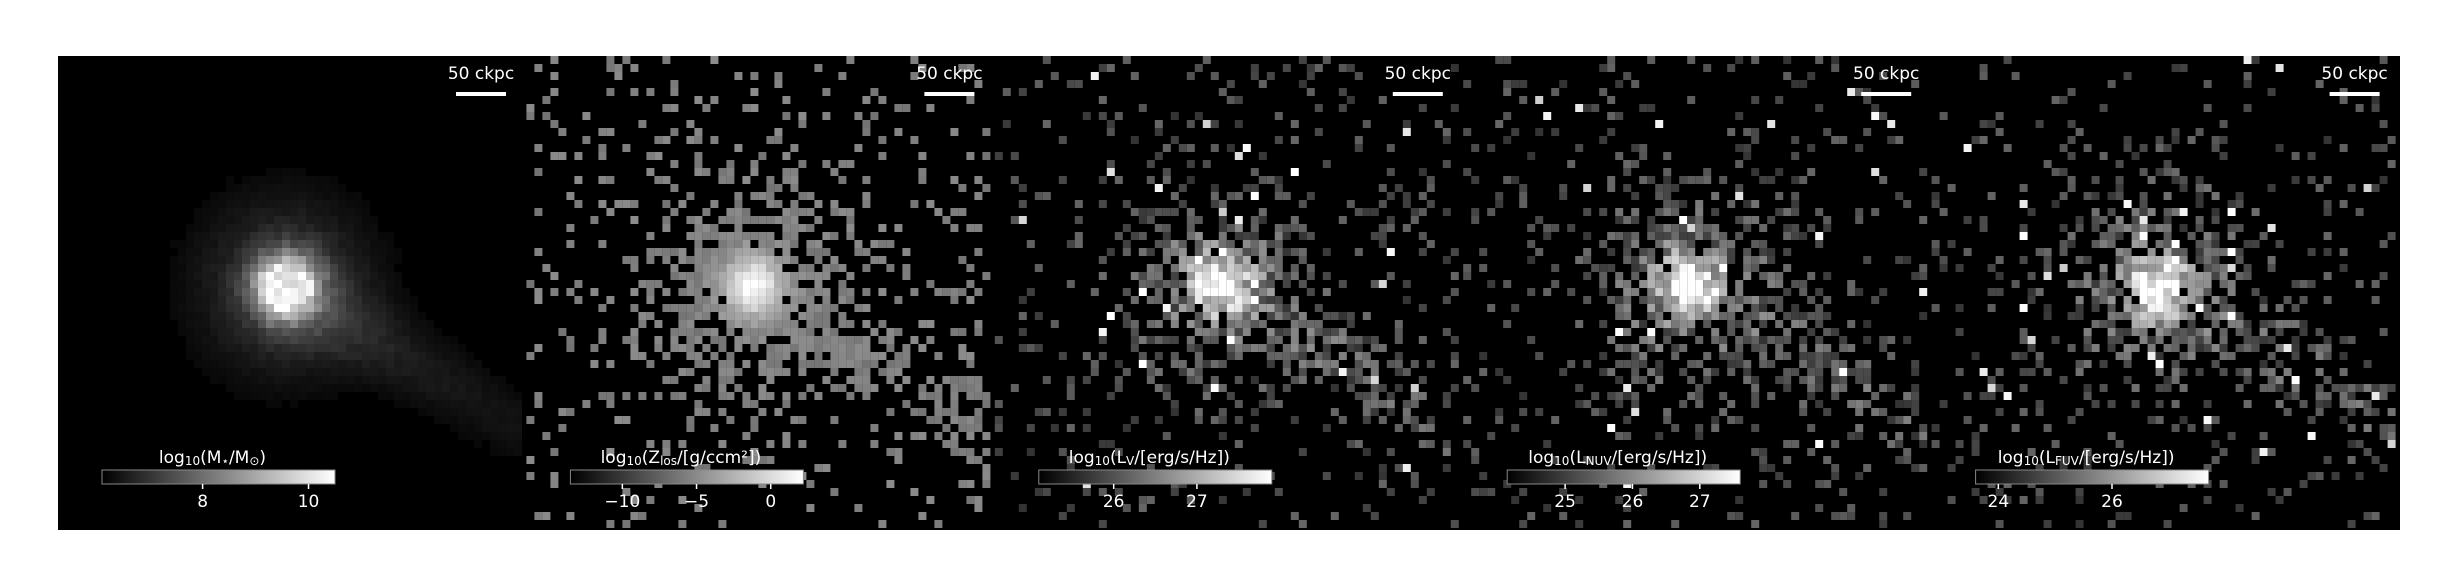  Describe the element at coordinates (1700, 502) in the screenshot. I see `colorbar-tick-label: 27` at that location.